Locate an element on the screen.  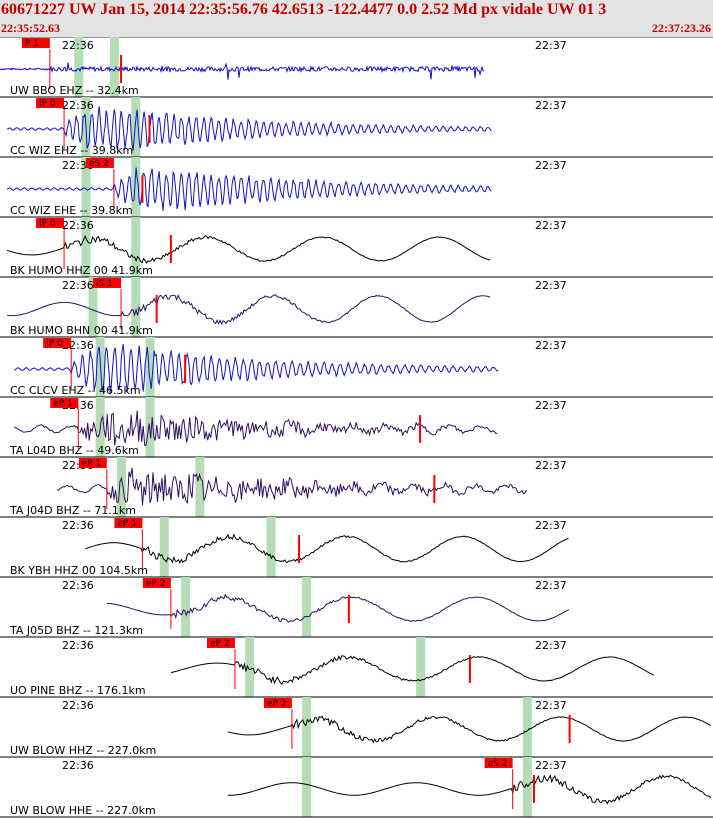
station-label: UW BLOW HHE -- 227.0km is located at coordinates (83, 810).